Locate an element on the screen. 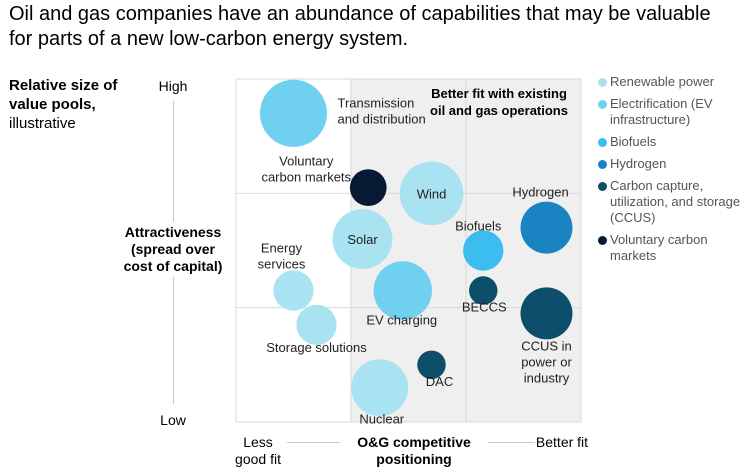 This screenshot has height=476, width=751. bubble-voluntary-carbon-markets is located at coordinates (368, 187).